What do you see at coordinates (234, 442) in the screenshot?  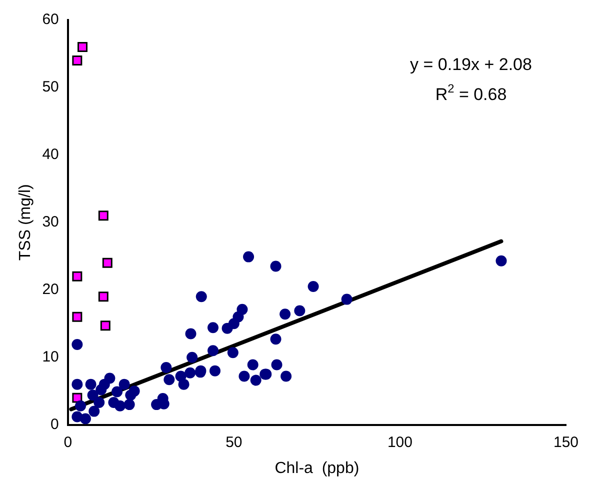 I see `x-tick-label: 50` at bounding box center [234, 442].